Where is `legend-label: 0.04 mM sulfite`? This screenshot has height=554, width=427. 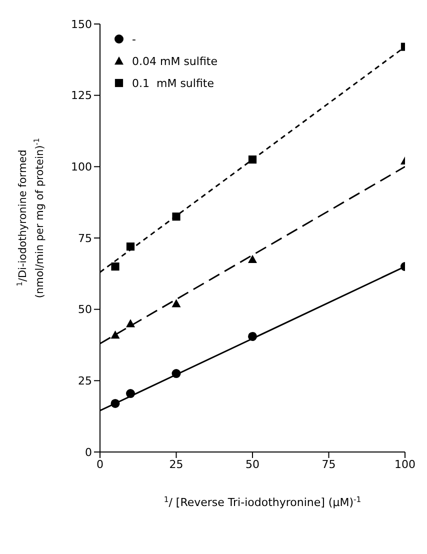
legend-label: 0.04 mM sulfite is located at coordinates (175, 61).